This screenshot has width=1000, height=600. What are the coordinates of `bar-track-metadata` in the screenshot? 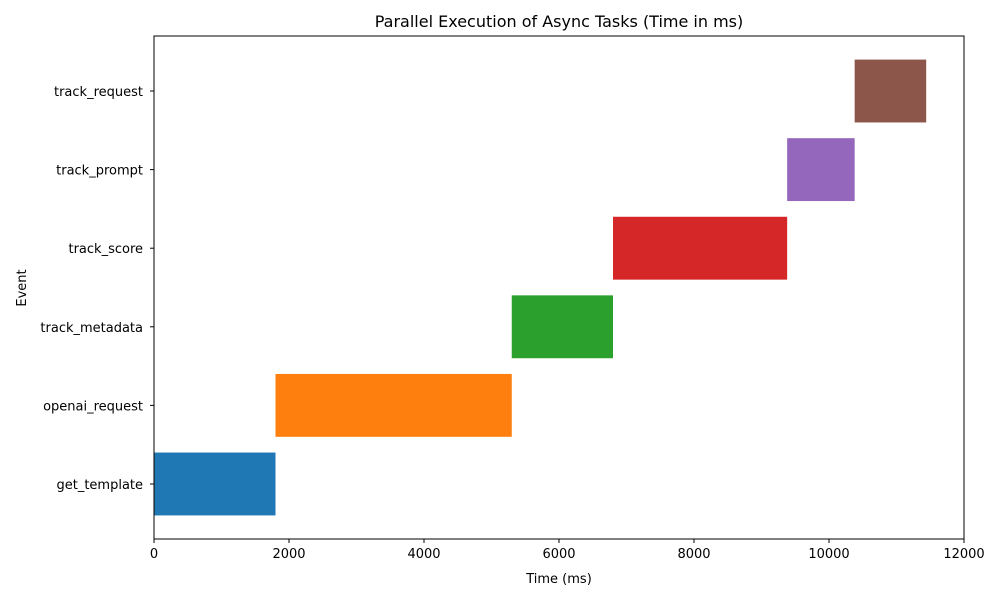 It's located at (562, 327).